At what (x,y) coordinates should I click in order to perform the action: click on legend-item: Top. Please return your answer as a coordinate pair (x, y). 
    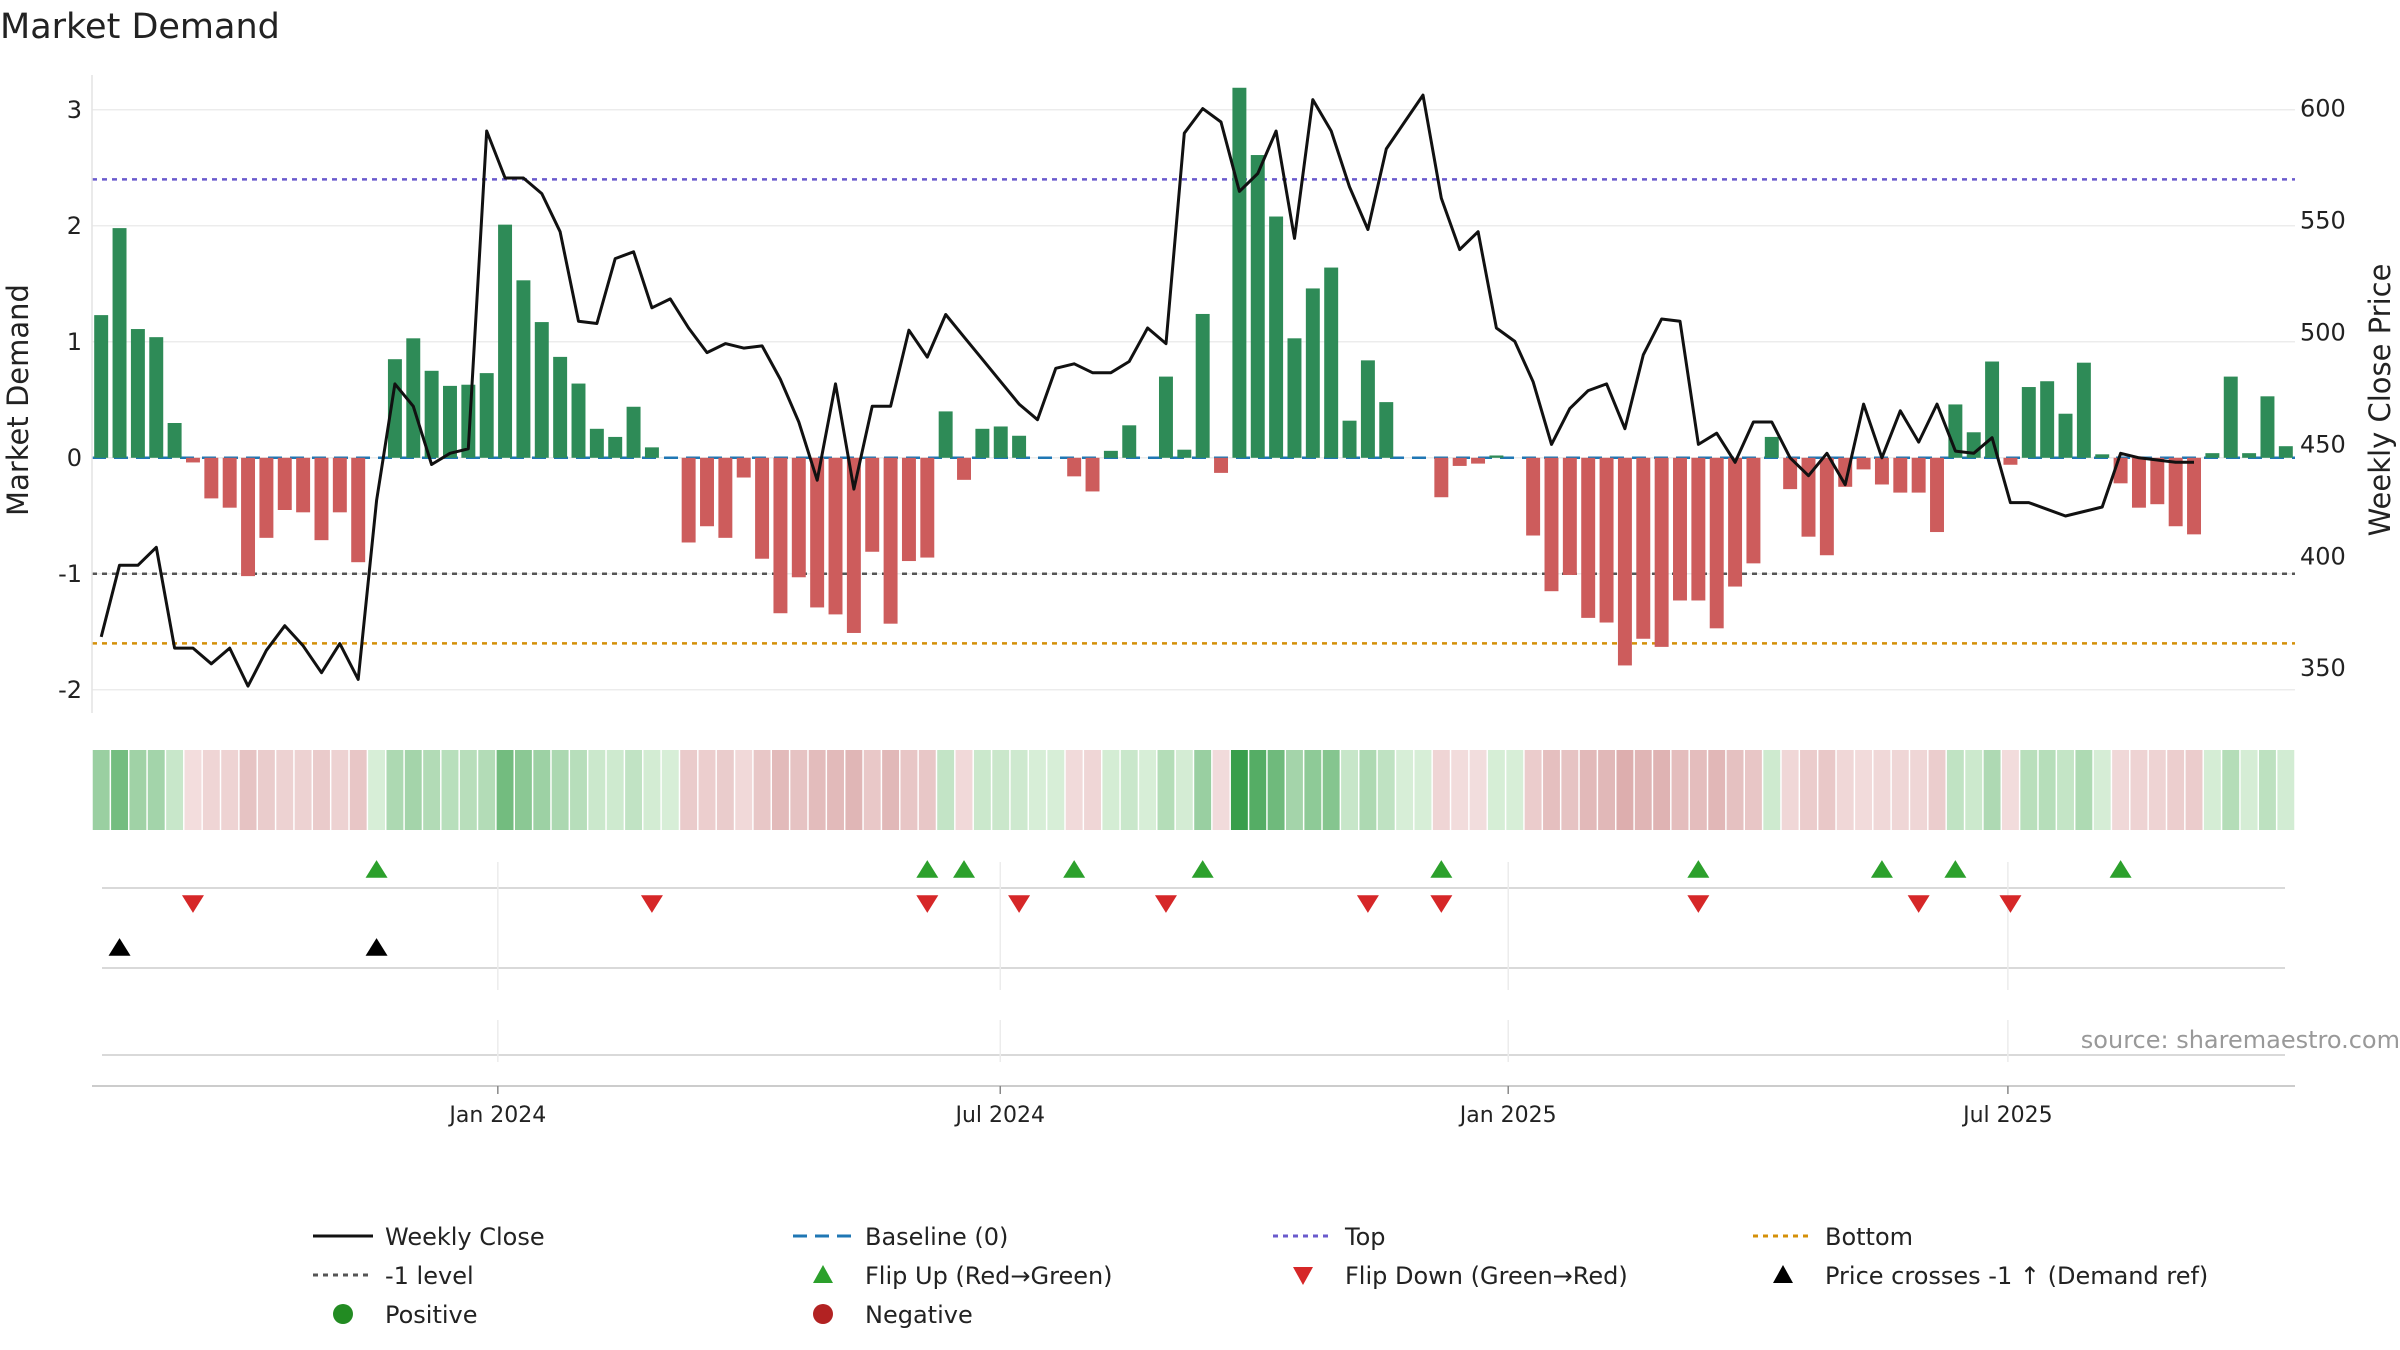
    Looking at the image, I should click on (1329, 1237).